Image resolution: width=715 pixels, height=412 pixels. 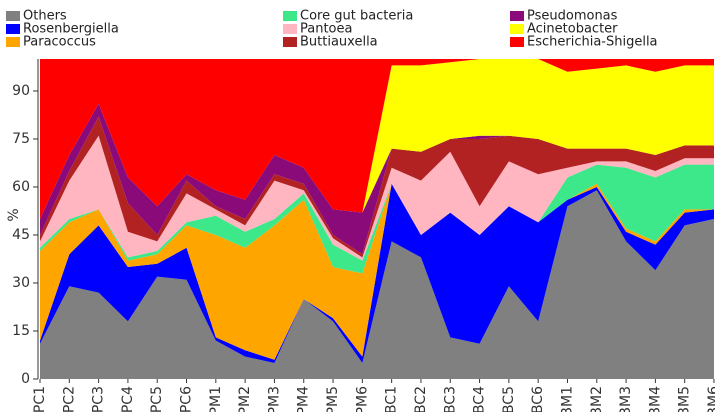 I want to click on legend-label: Pseudomonas, so click(x=572, y=16).